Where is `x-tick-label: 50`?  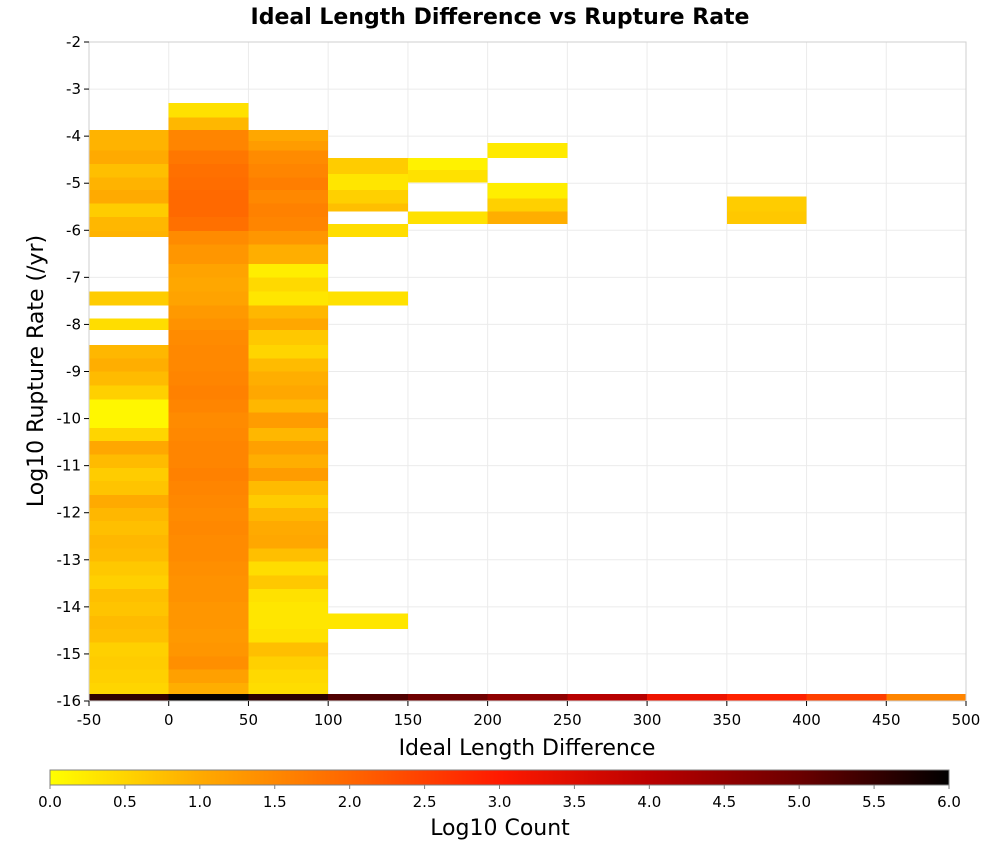 x-tick-label: 50 is located at coordinates (248, 720).